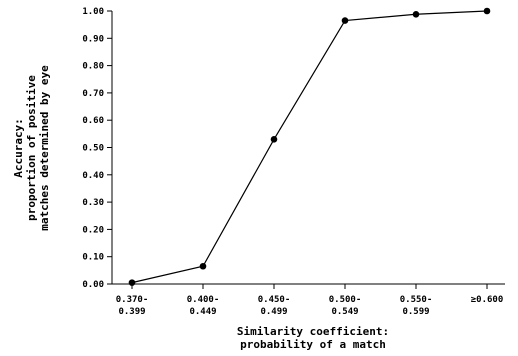  What do you see at coordinates (313, 331) in the screenshot?
I see `x-axis-label-line: Similarity coefficient:` at bounding box center [313, 331].